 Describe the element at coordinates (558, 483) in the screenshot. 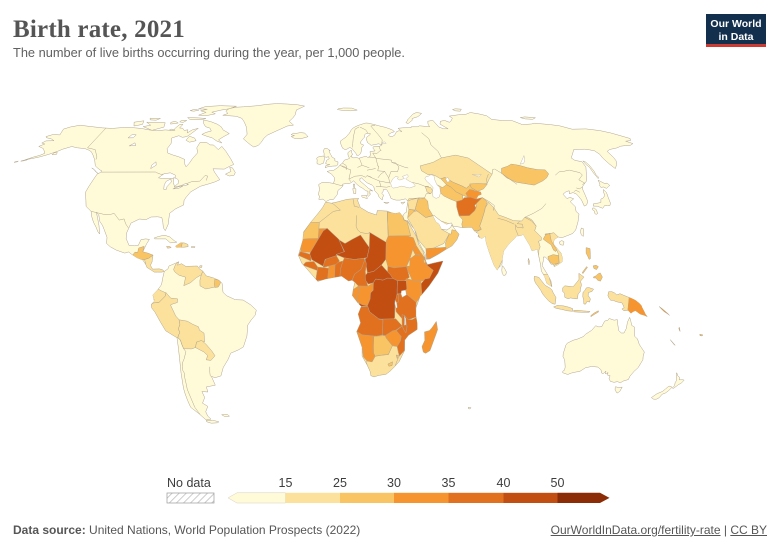

I see `svg-text: 50` at that location.